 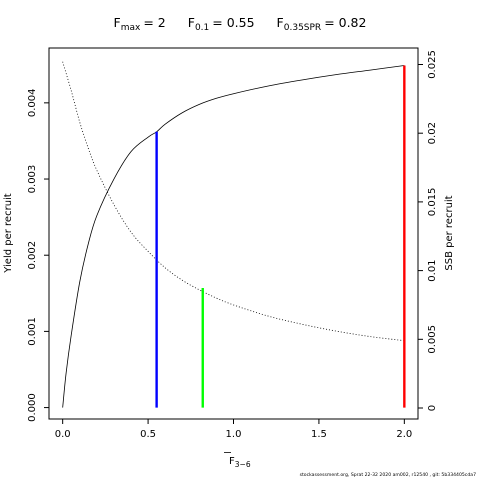 I want to click on y-axis-left: 0.000 0.001 0.002 0.003 0.004, so click(x=38, y=255).